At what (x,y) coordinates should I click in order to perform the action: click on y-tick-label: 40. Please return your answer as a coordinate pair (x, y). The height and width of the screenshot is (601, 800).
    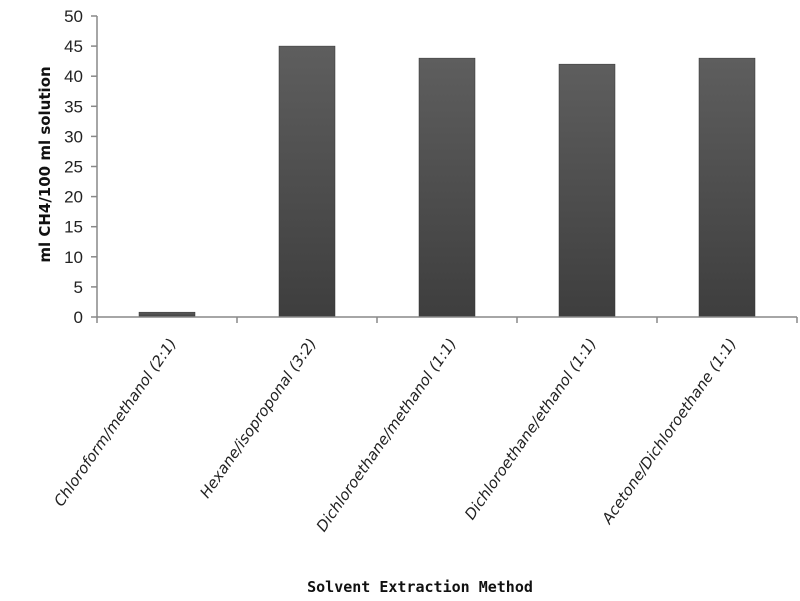
    Looking at the image, I should click on (73, 76).